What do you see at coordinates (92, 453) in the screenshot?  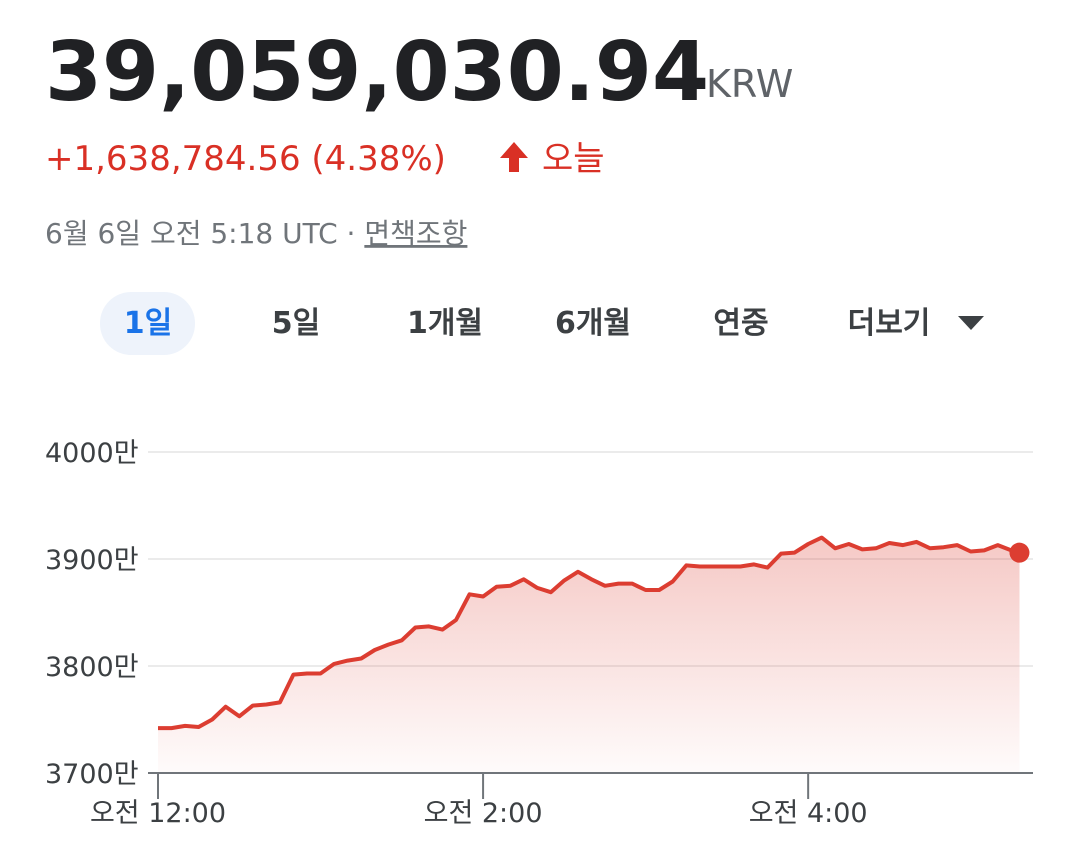 I see `y-tick-label: 4000만` at bounding box center [92, 453].